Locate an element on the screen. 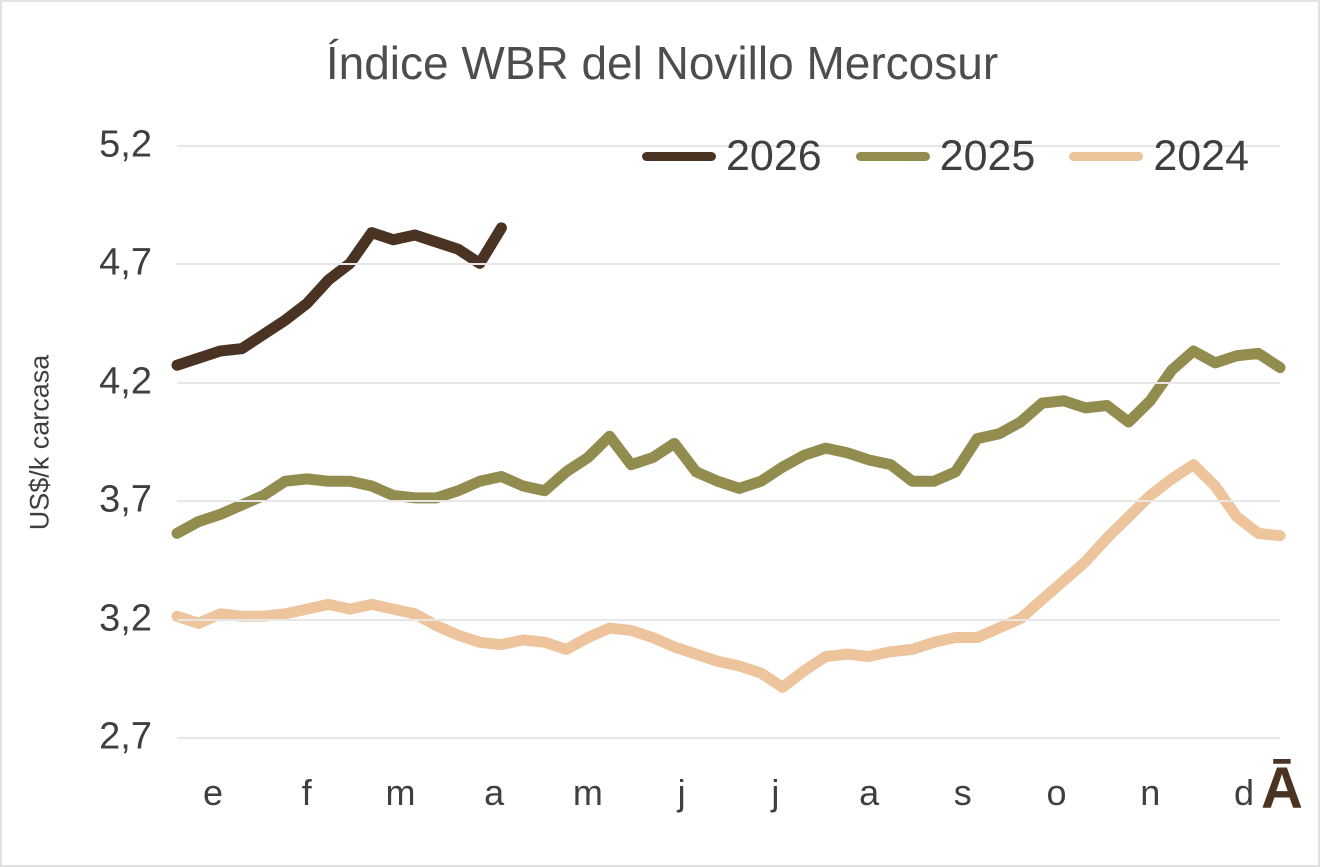  legend-swatch-2024 is located at coordinates (1106, 156).